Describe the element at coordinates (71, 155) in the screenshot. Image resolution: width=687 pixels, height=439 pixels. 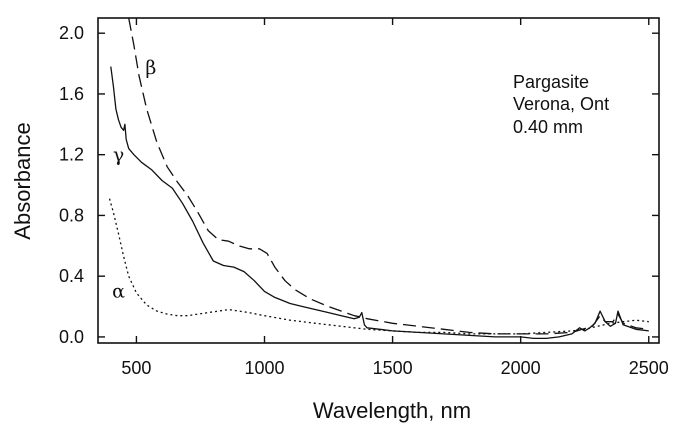
I see `y-tick-label: 1.2` at that location.